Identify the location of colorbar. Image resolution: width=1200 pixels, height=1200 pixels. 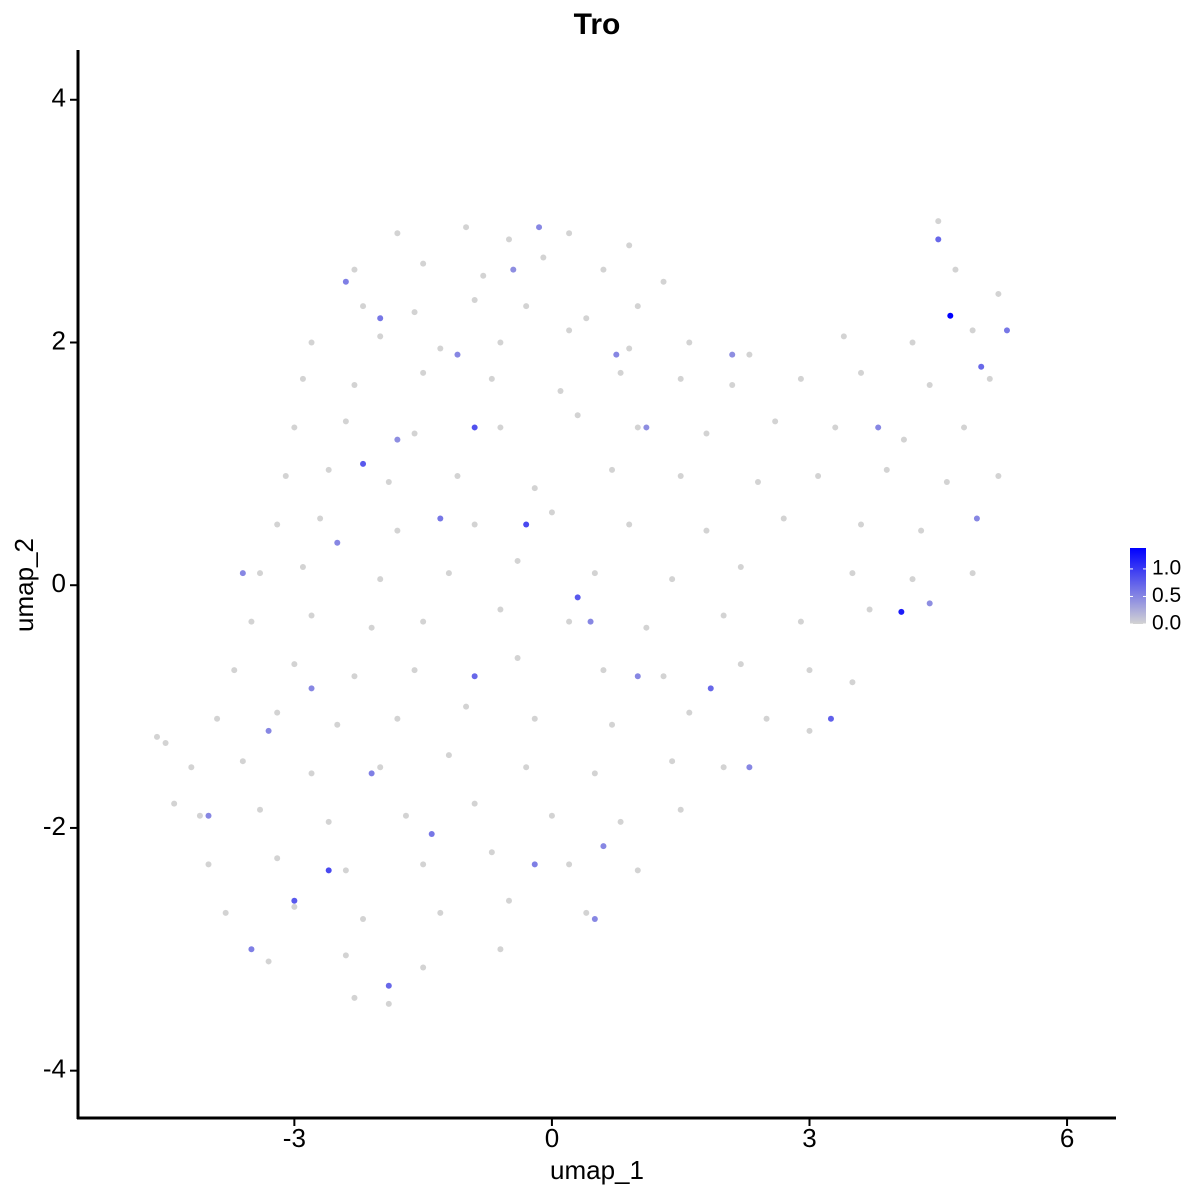
(1138, 586).